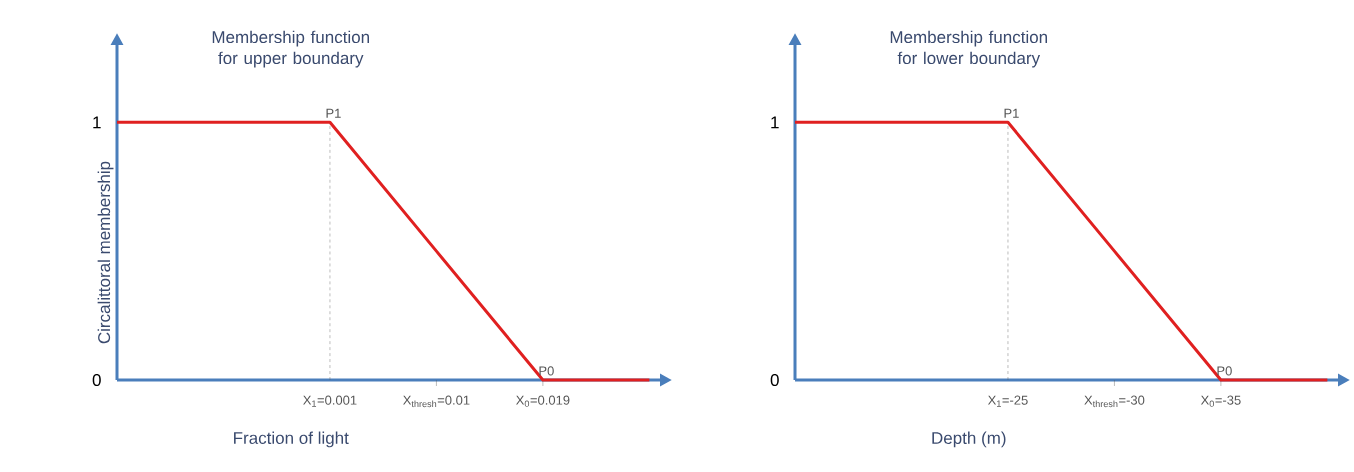 The height and width of the screenshot is (472, 1354). Describe the element at coordinates (290, 49) in the screenshot. I see `chart-title: Membership function for upper boundary` at that location.